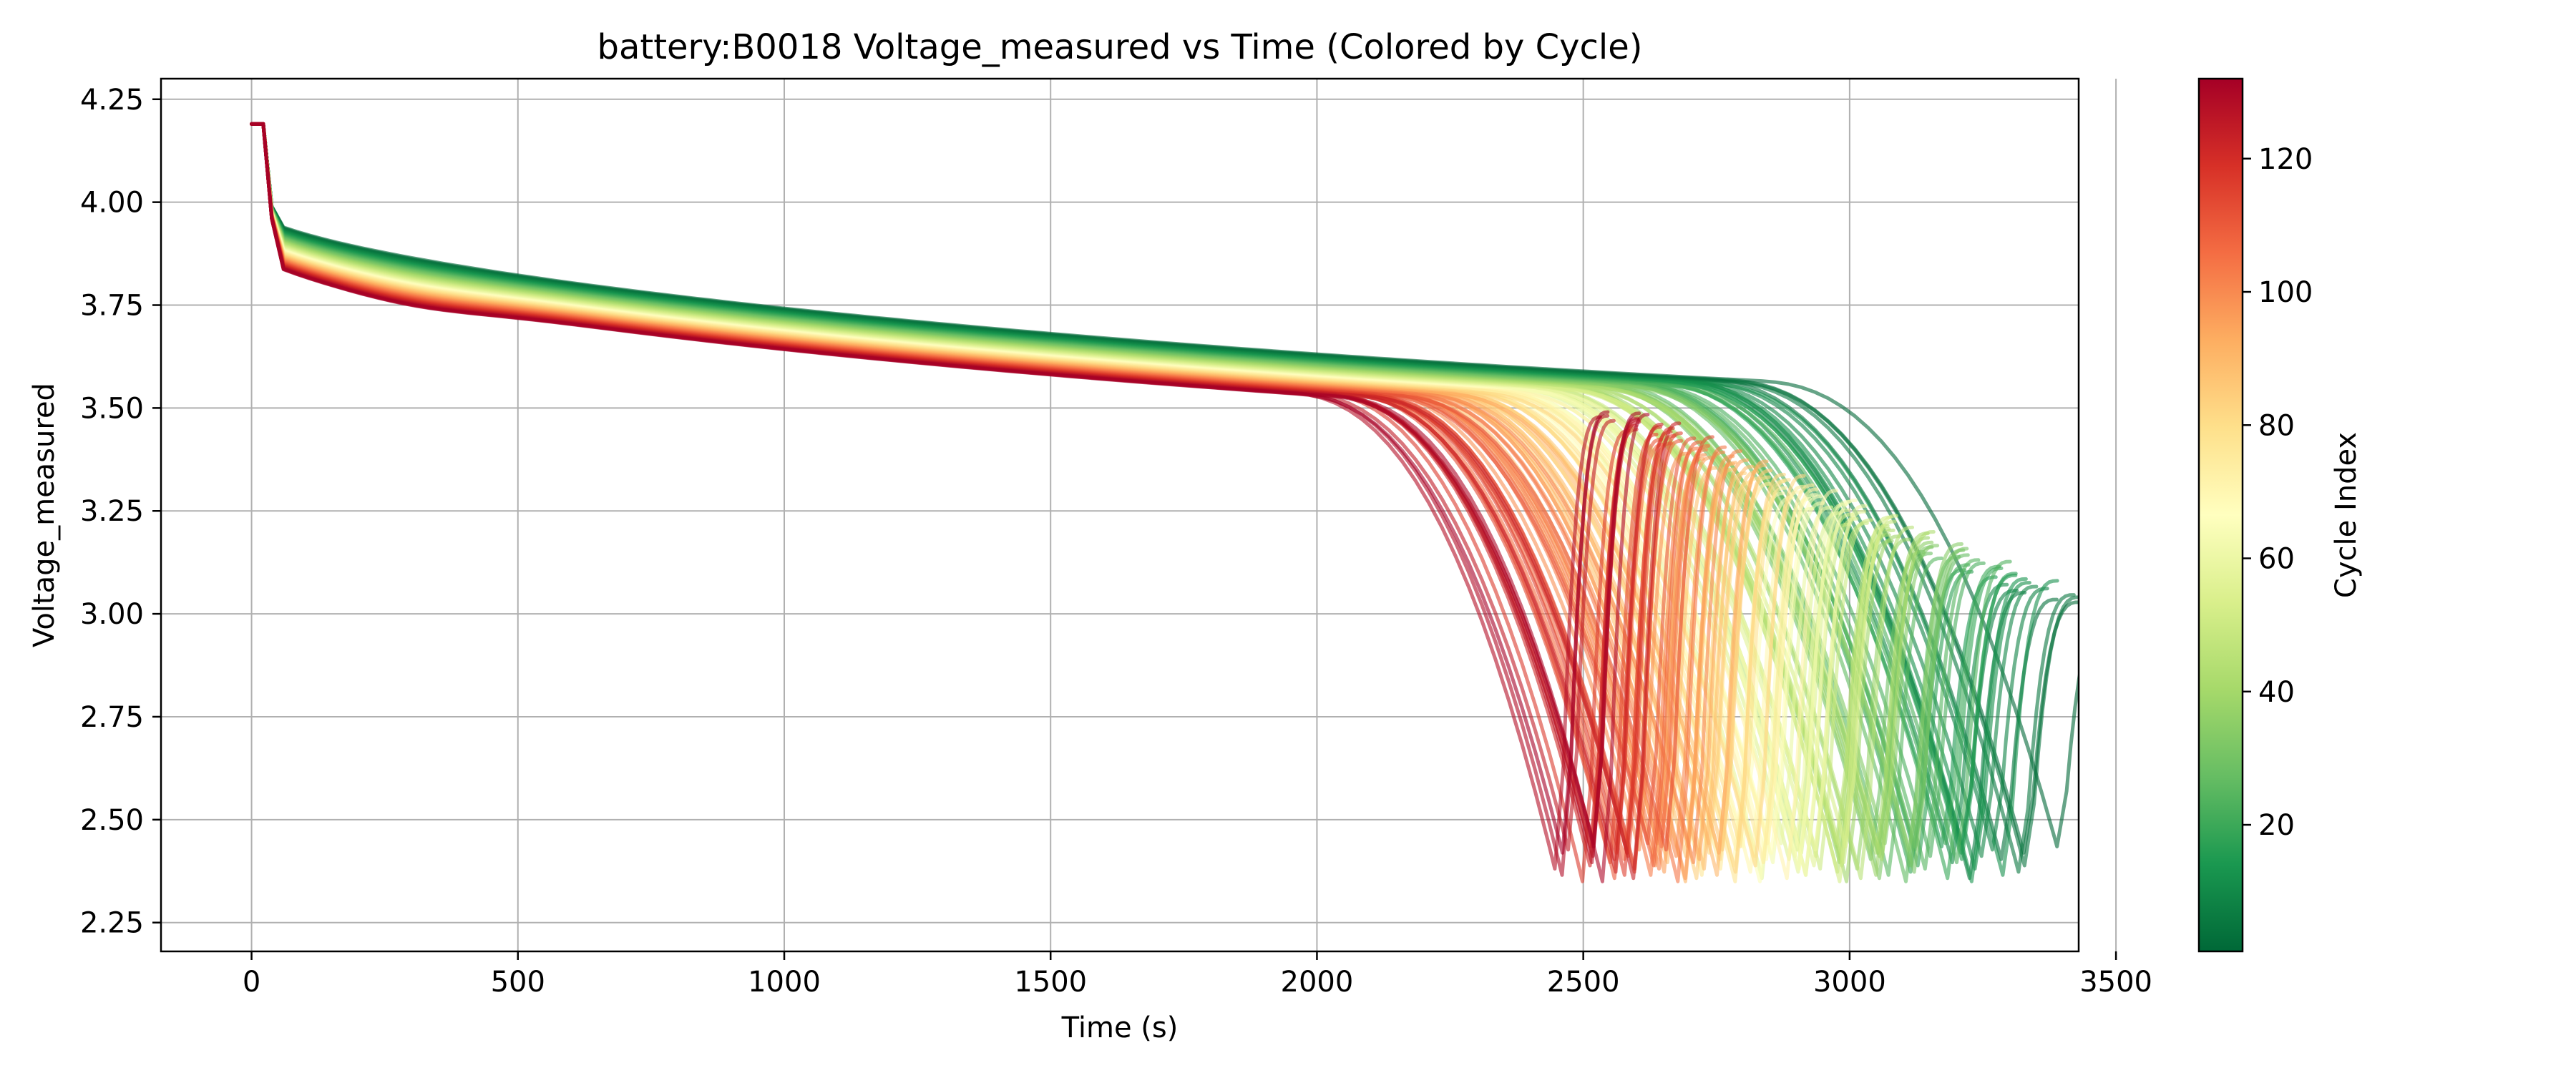 The image size is (2576, 1073). I want to click on x-axis-label: Time (s), so click(1120, 1027).